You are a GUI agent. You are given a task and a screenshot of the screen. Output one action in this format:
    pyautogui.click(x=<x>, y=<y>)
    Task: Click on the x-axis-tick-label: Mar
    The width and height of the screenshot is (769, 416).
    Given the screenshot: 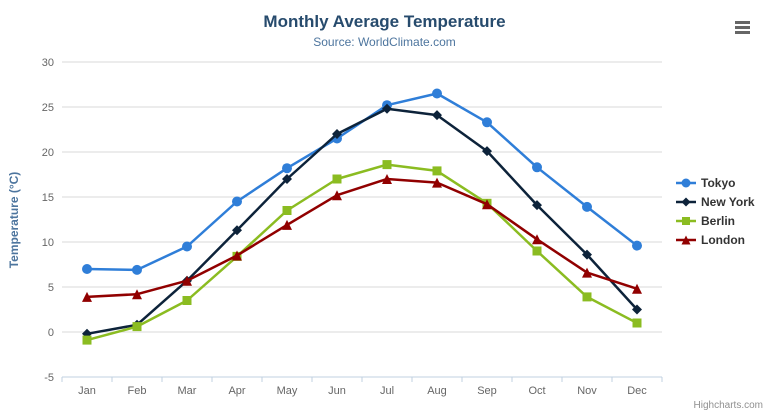 What is the action you would take?
    pyautogui.click(x=187, y=391)
    